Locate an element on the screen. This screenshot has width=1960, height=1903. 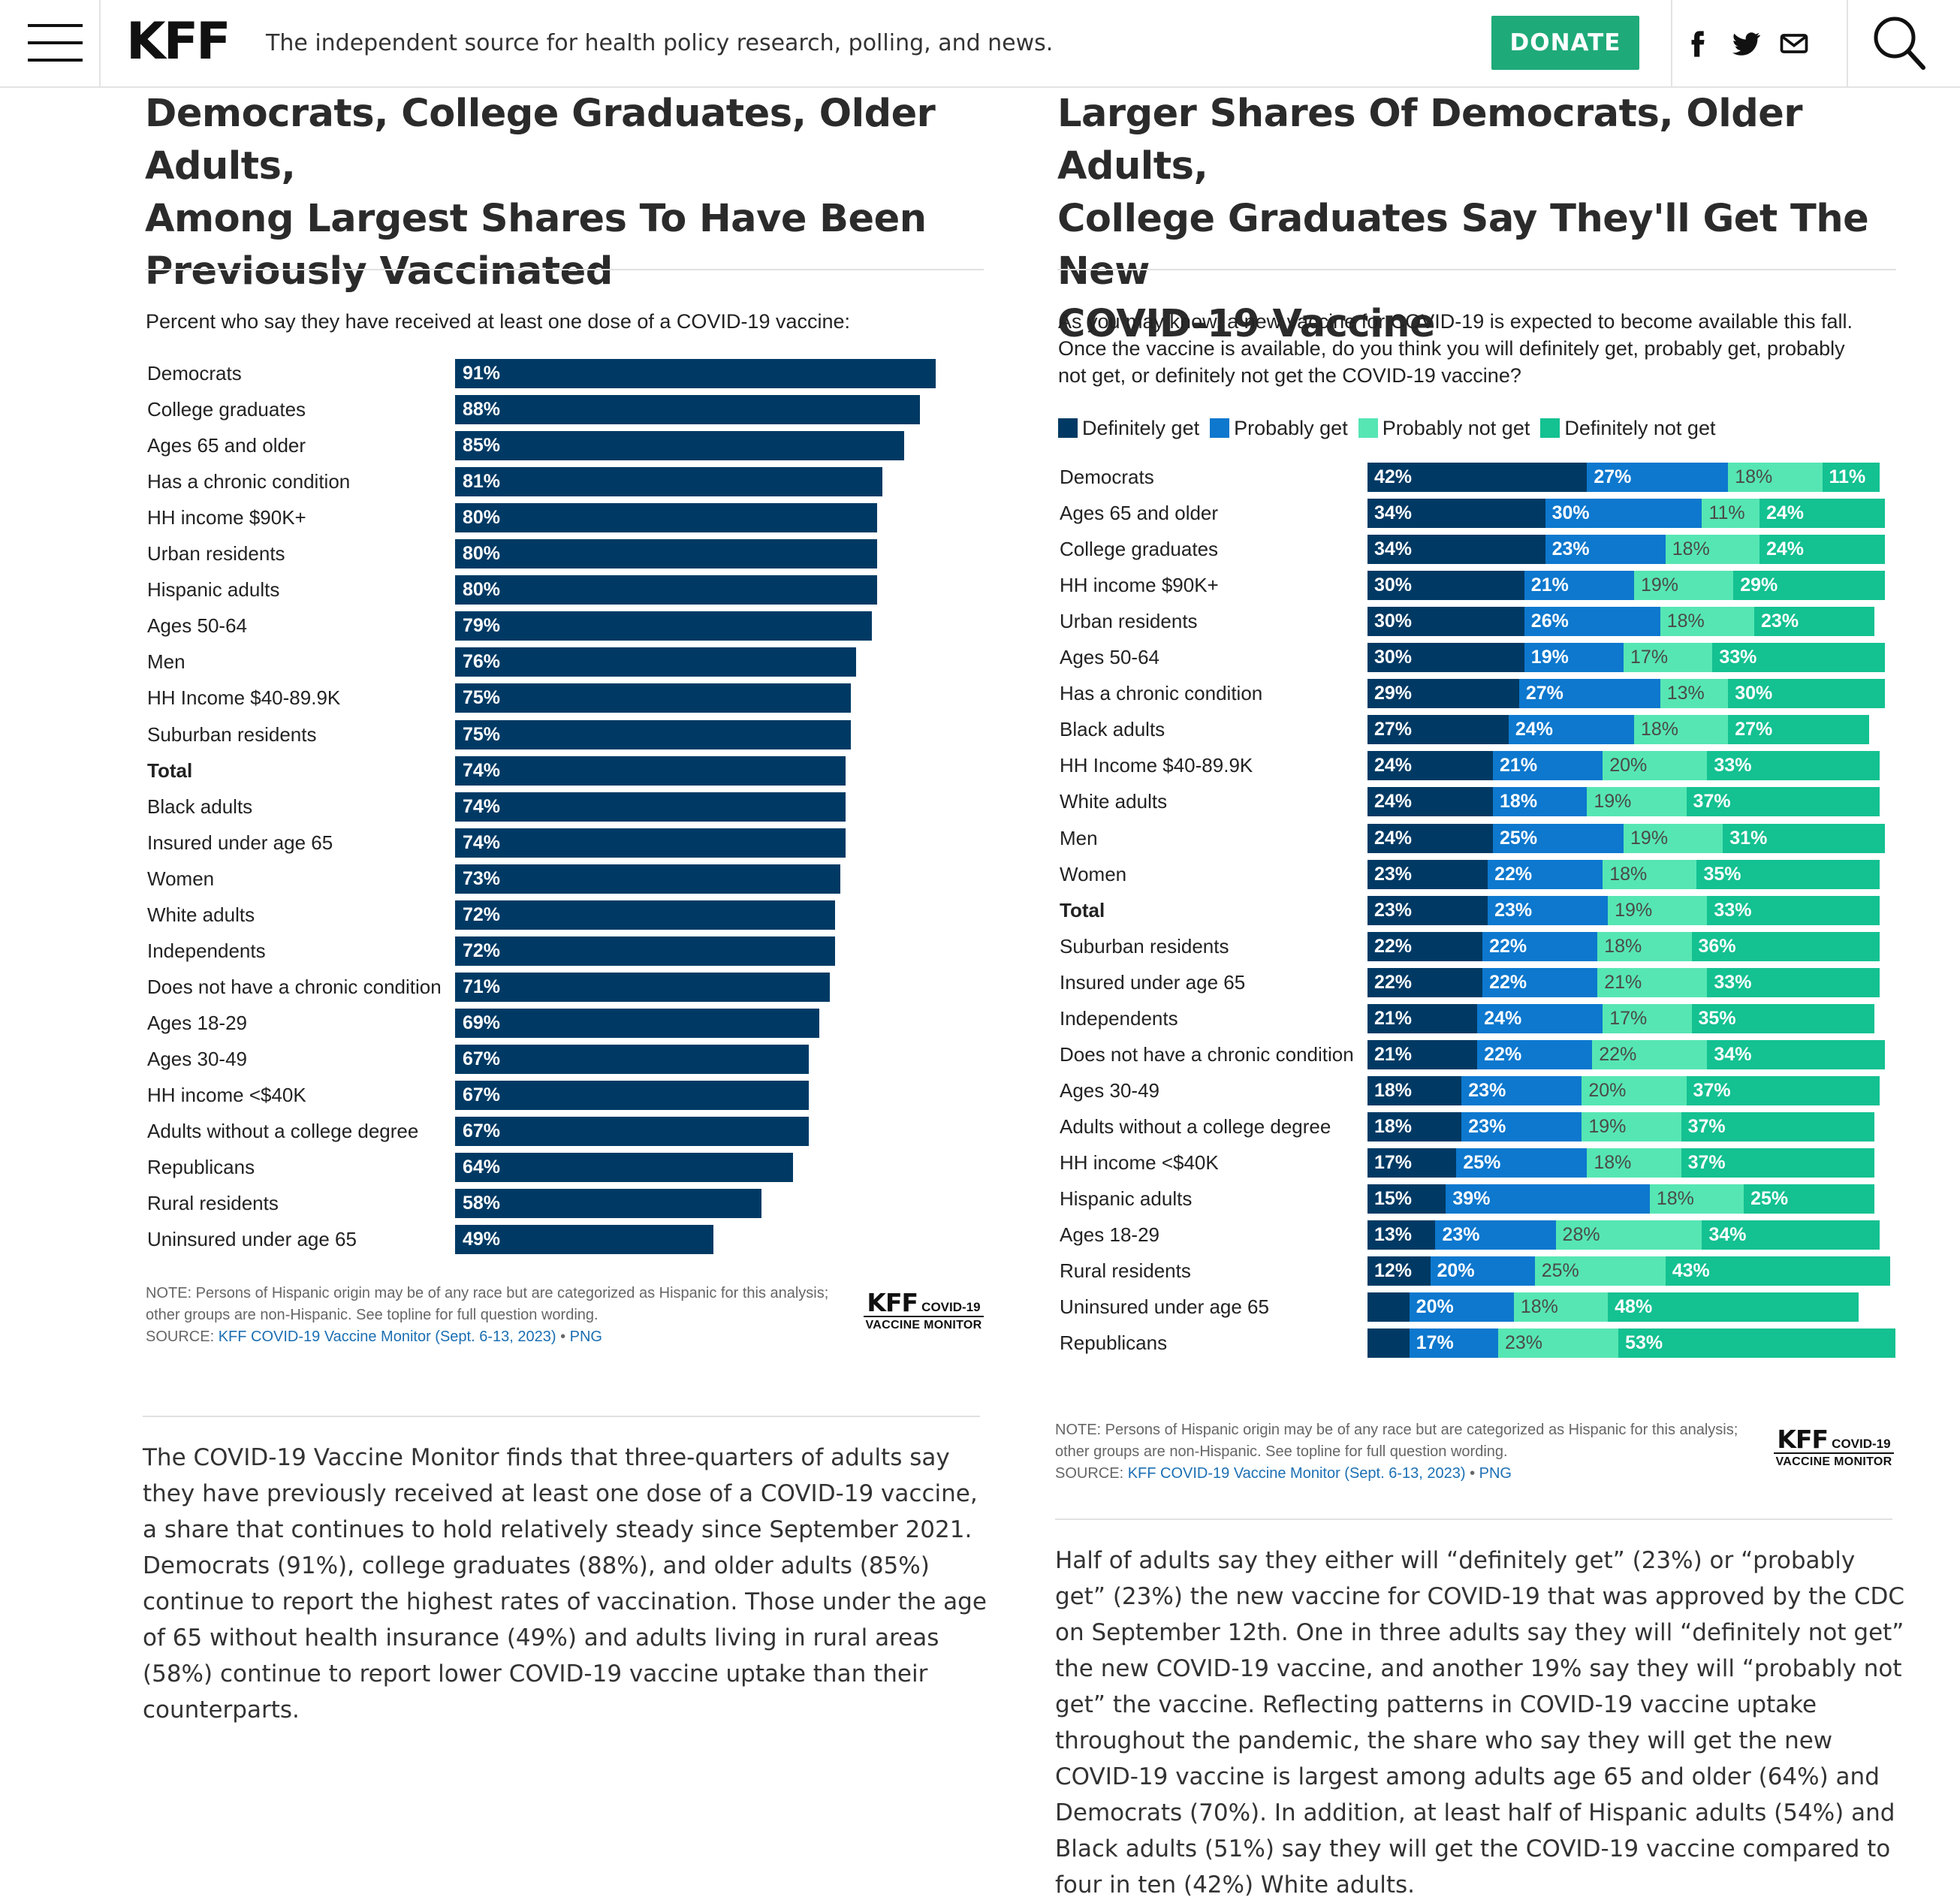
twitter-icon is located at coordinates (1746, 43).